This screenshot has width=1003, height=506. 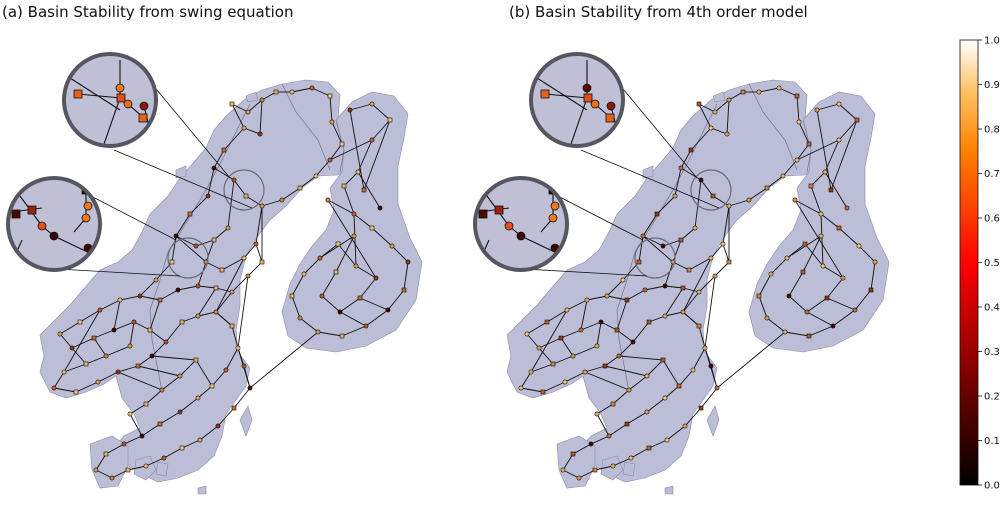 I want to click on panel-b-title: (b) Basin Stability from 4th order model, so click(x=658, y=12).